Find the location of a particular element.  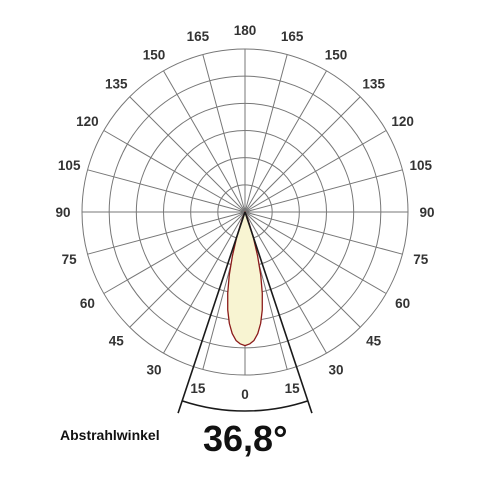

intensity-curve is located at coordinates (245, 279).